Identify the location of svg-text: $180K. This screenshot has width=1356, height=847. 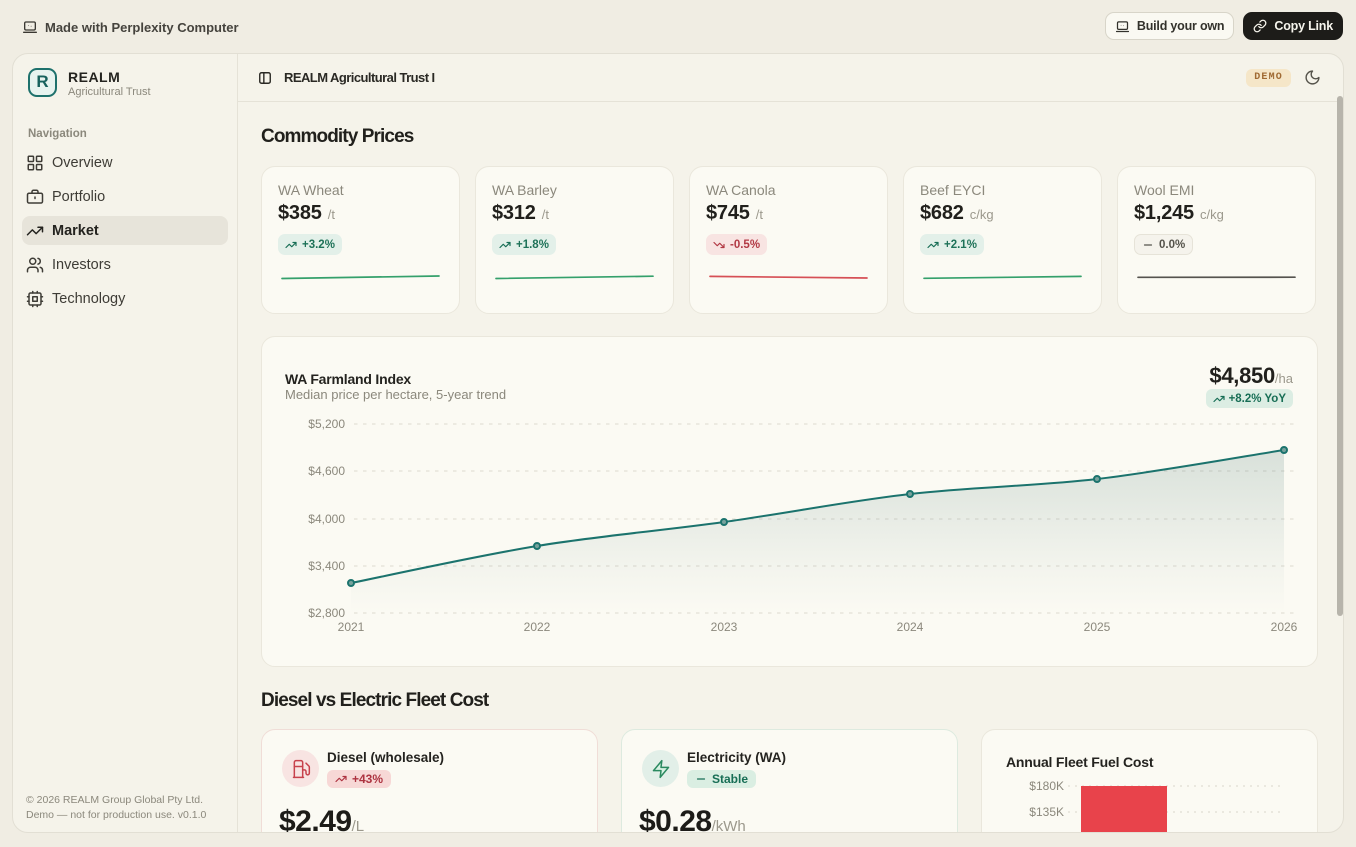
(1046, 786).